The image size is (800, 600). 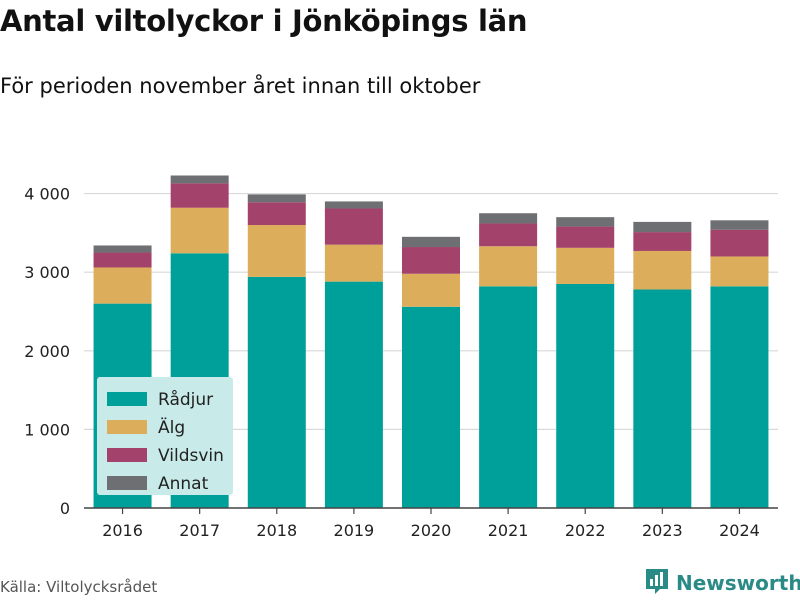 I want to click on legend-label: Älg, so click(x=171, y=427).